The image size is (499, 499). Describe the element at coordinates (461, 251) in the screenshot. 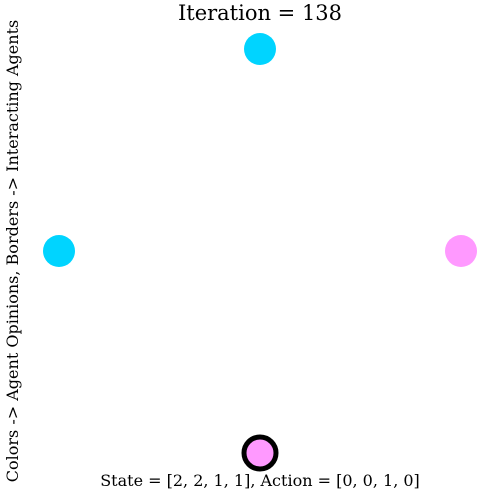

I see `agent-right` at that location.